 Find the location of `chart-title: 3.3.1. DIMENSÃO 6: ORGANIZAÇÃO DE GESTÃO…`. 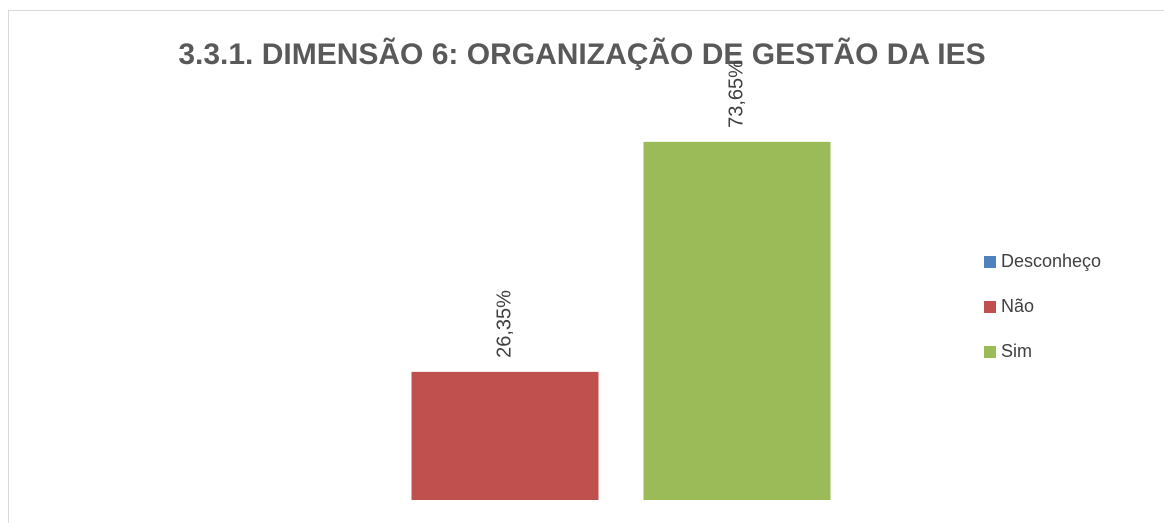

chart-title: 3.3.1. DIMENSÃO 6: ORGANIZAÇÃO DE GESTÃO… is located at coordinates (581, 54).